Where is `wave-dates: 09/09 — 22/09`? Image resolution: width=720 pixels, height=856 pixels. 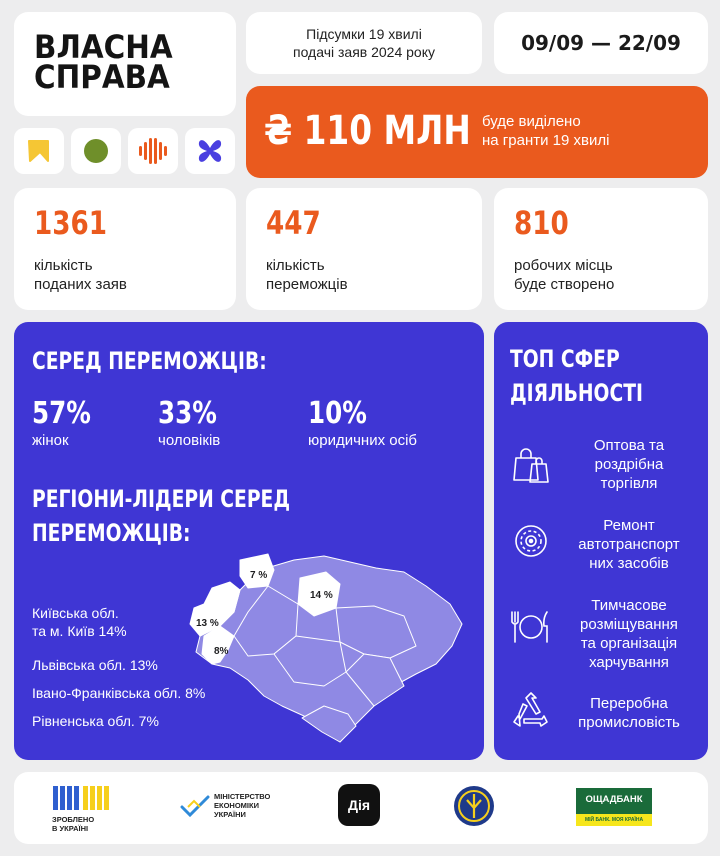 wave-dates: 09/09 — 22/09 is located at coordinates (601, 43).